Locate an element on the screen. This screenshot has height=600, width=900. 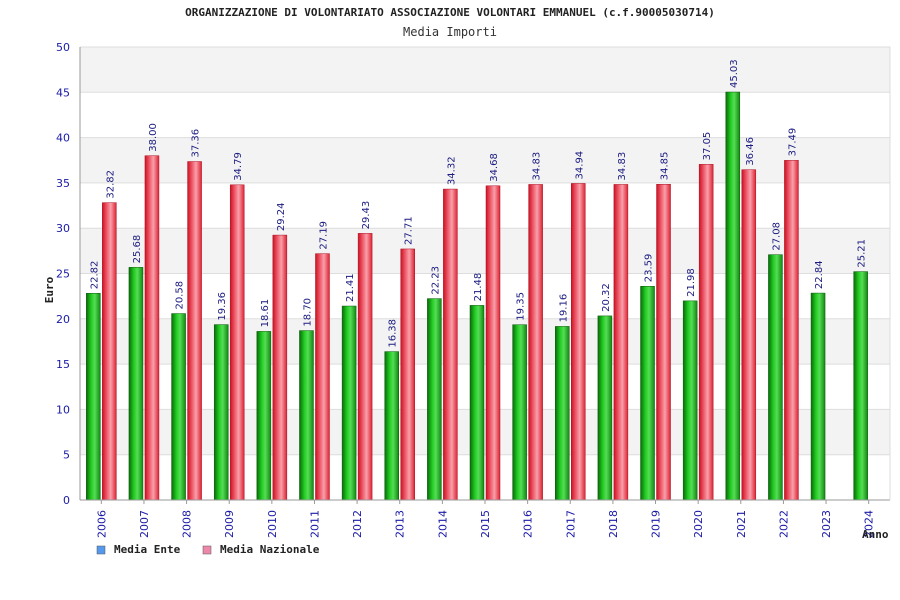
x-tick-label: 2014 is located at coordinates (442, 524).